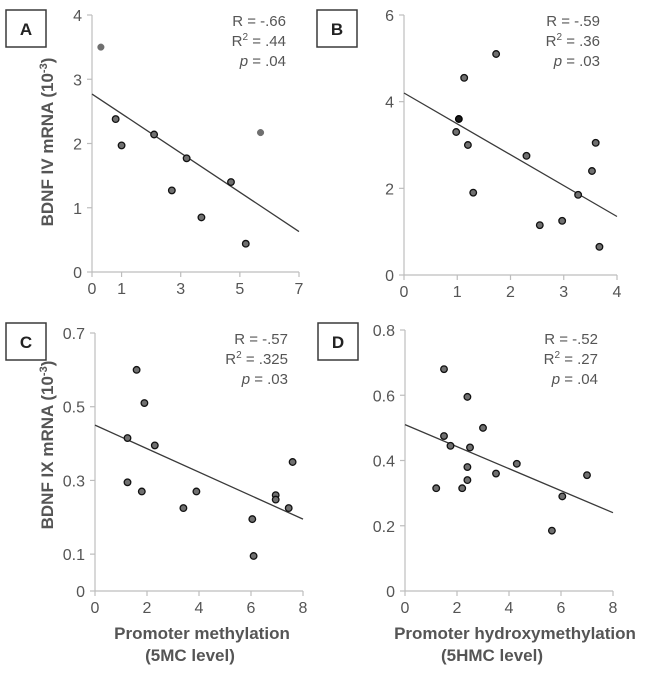 The width and height of the screenshot is (645, 676). I want to click on stat-r2: R2 = .325, so click(256, 359).